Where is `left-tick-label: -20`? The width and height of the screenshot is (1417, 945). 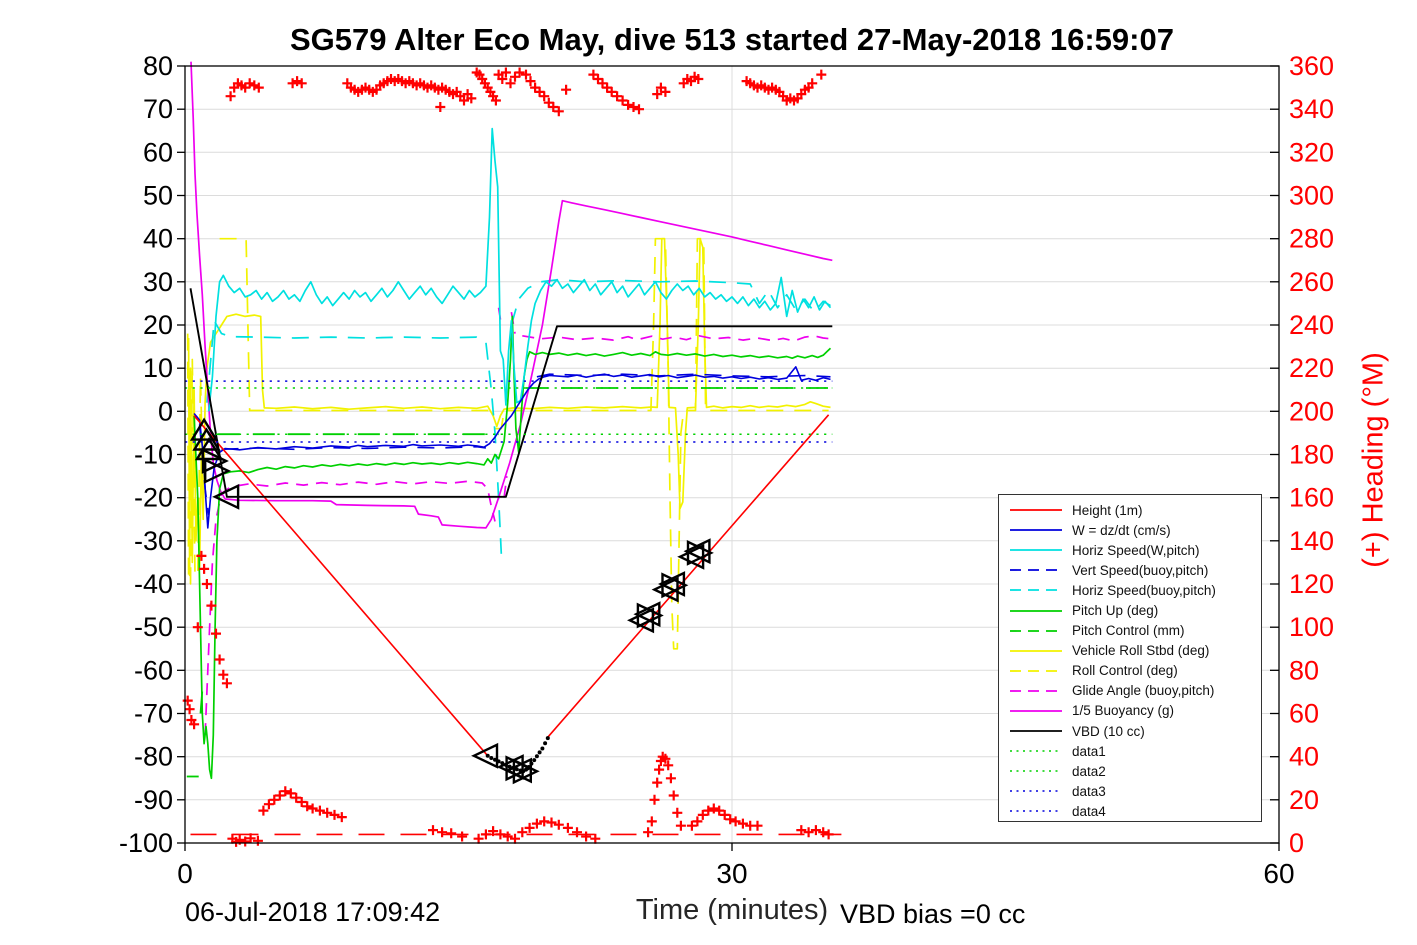
left-tick-label: -20 is located at coordinates (153, 498).